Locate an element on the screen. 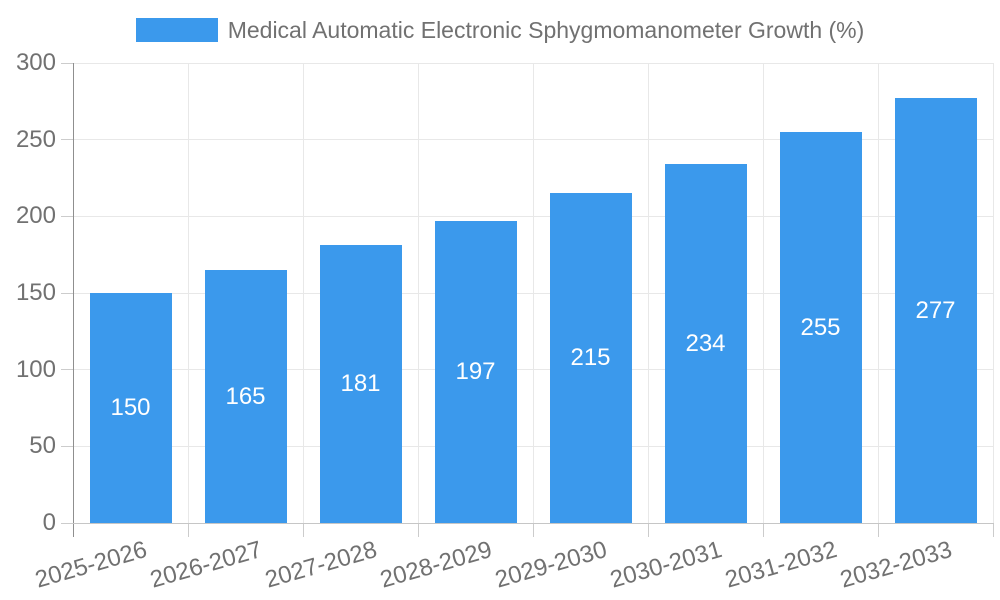 Image resolution: width=1000 pixels, height=600 pixels. x-axis-label: 2030-2031 is located at coordinates (665, 565).